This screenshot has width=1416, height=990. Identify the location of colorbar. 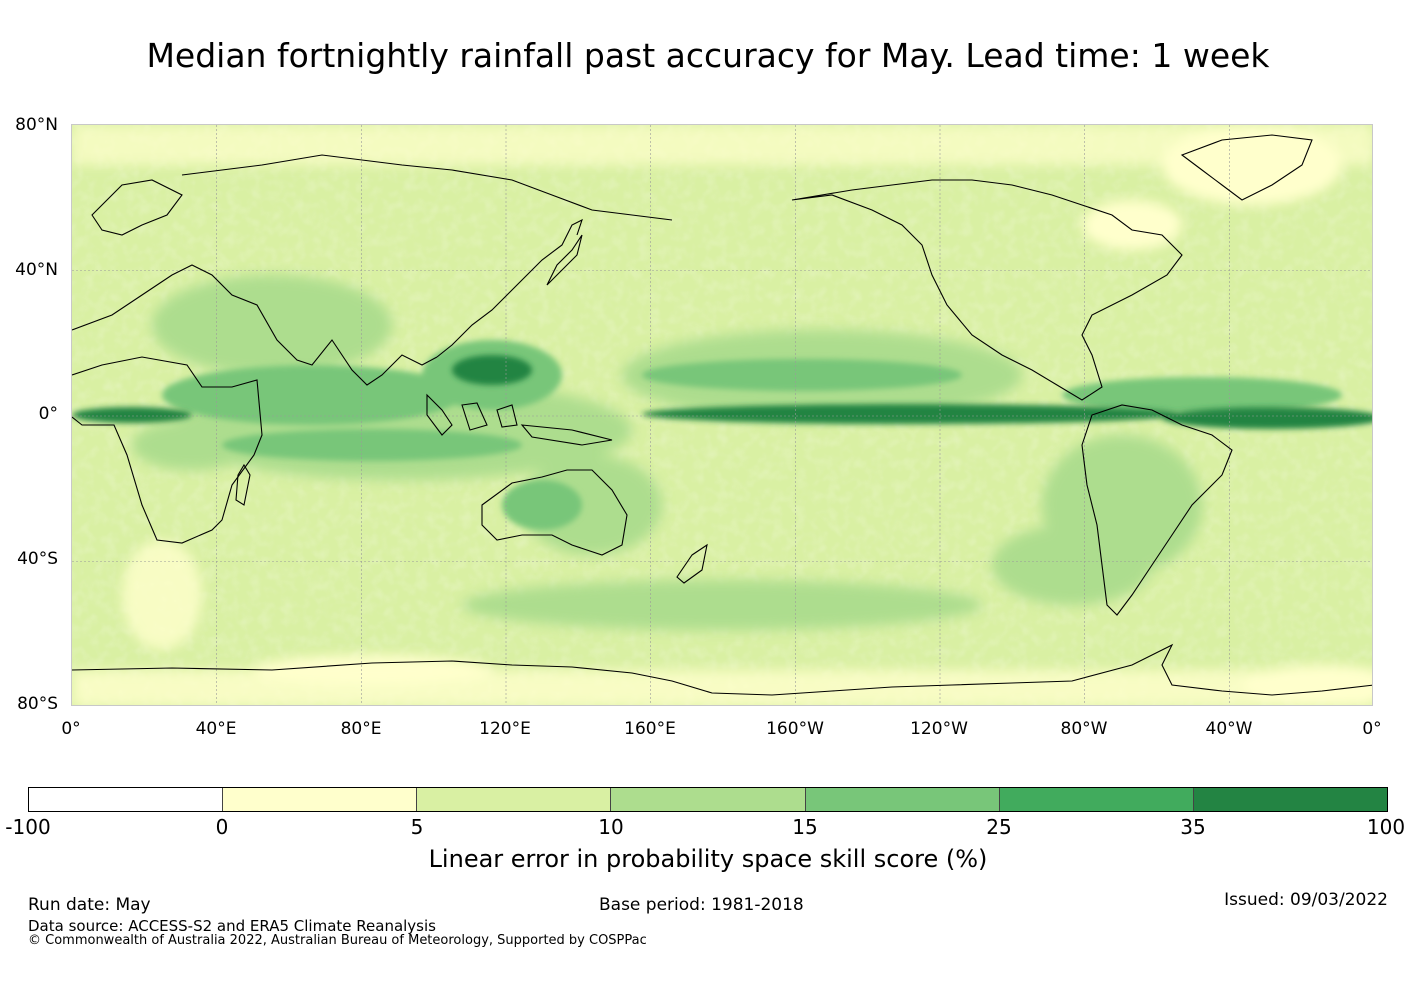
(708, 799).